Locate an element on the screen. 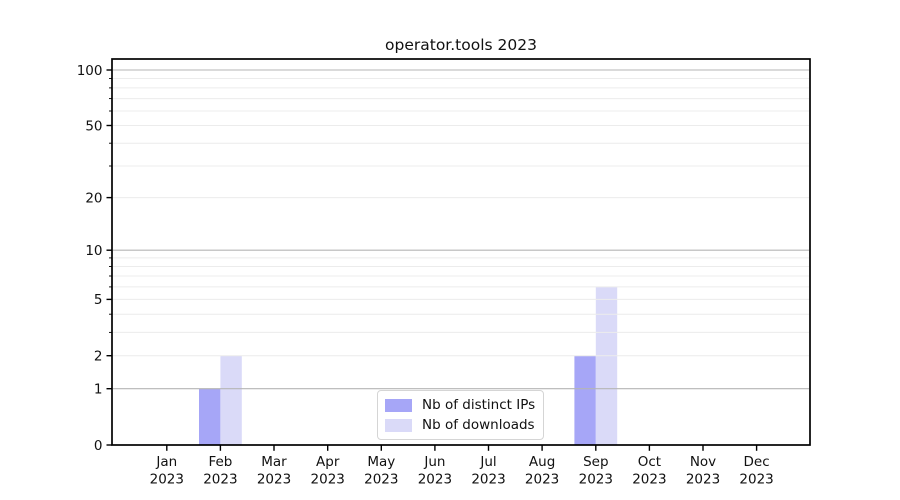 This screenshot has height=500, width=900. y-tick-label: 10 is located at coordinates (93, 251).